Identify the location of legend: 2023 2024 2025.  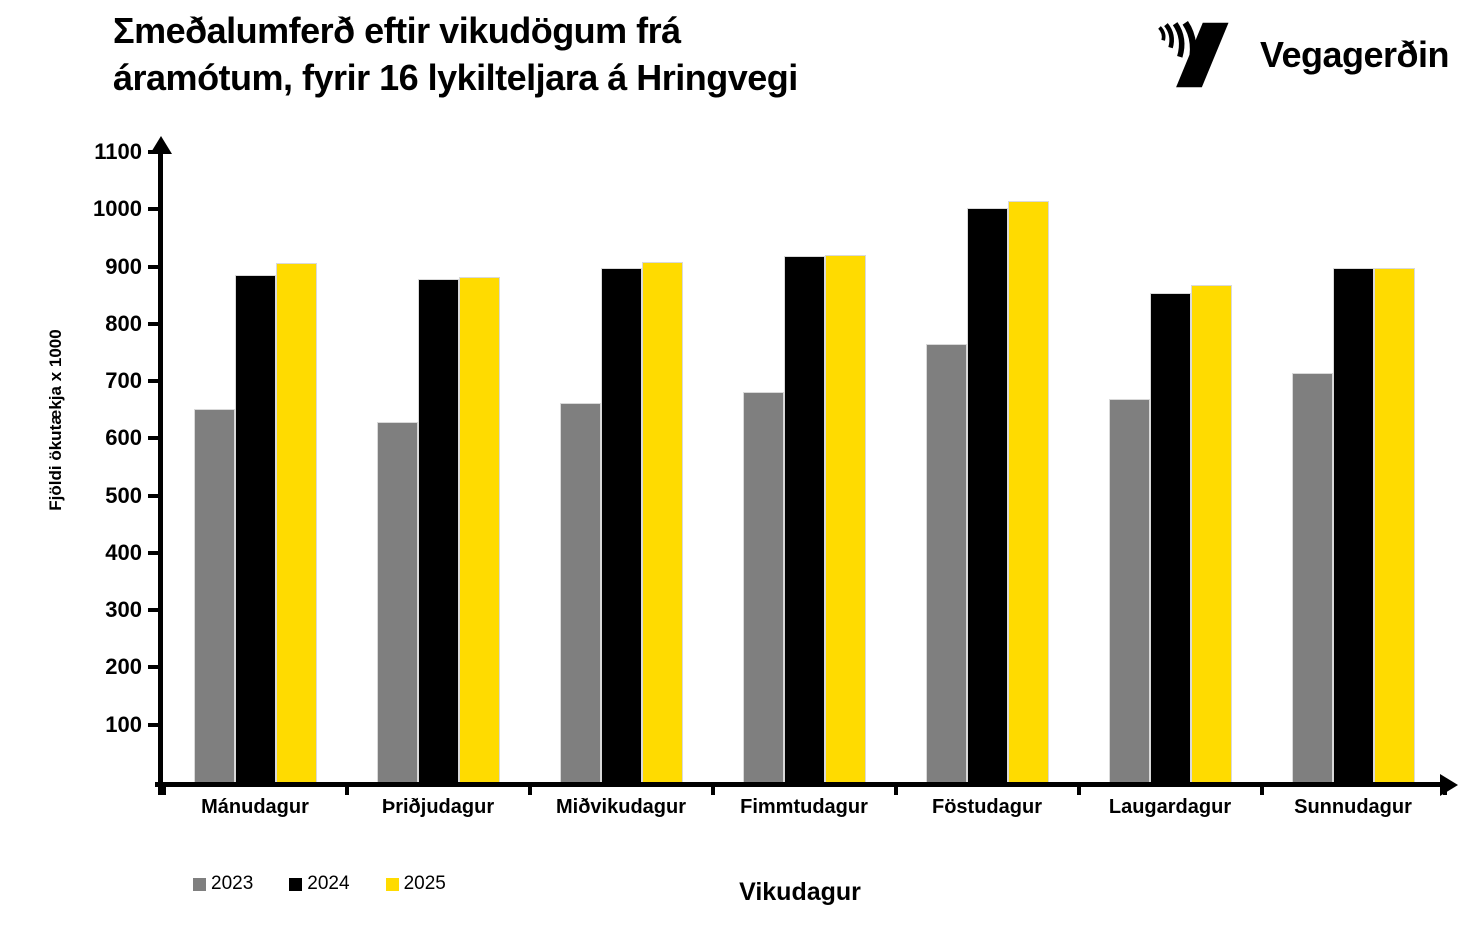
(319, 884).